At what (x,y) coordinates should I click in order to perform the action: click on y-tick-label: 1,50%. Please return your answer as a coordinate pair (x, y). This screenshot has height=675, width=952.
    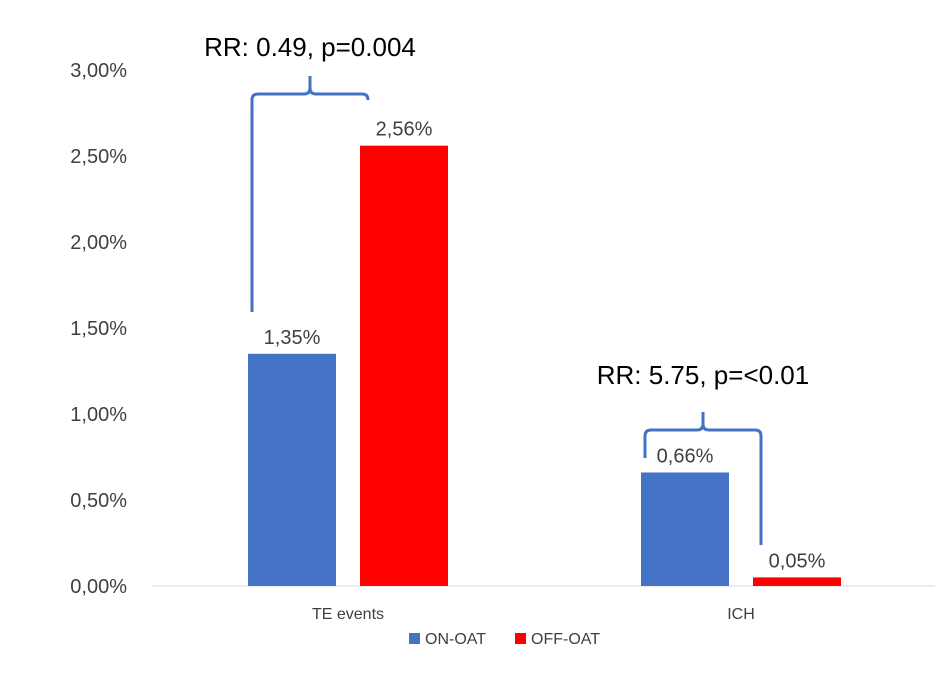
    Looking at the image, I should click on (98, 329).